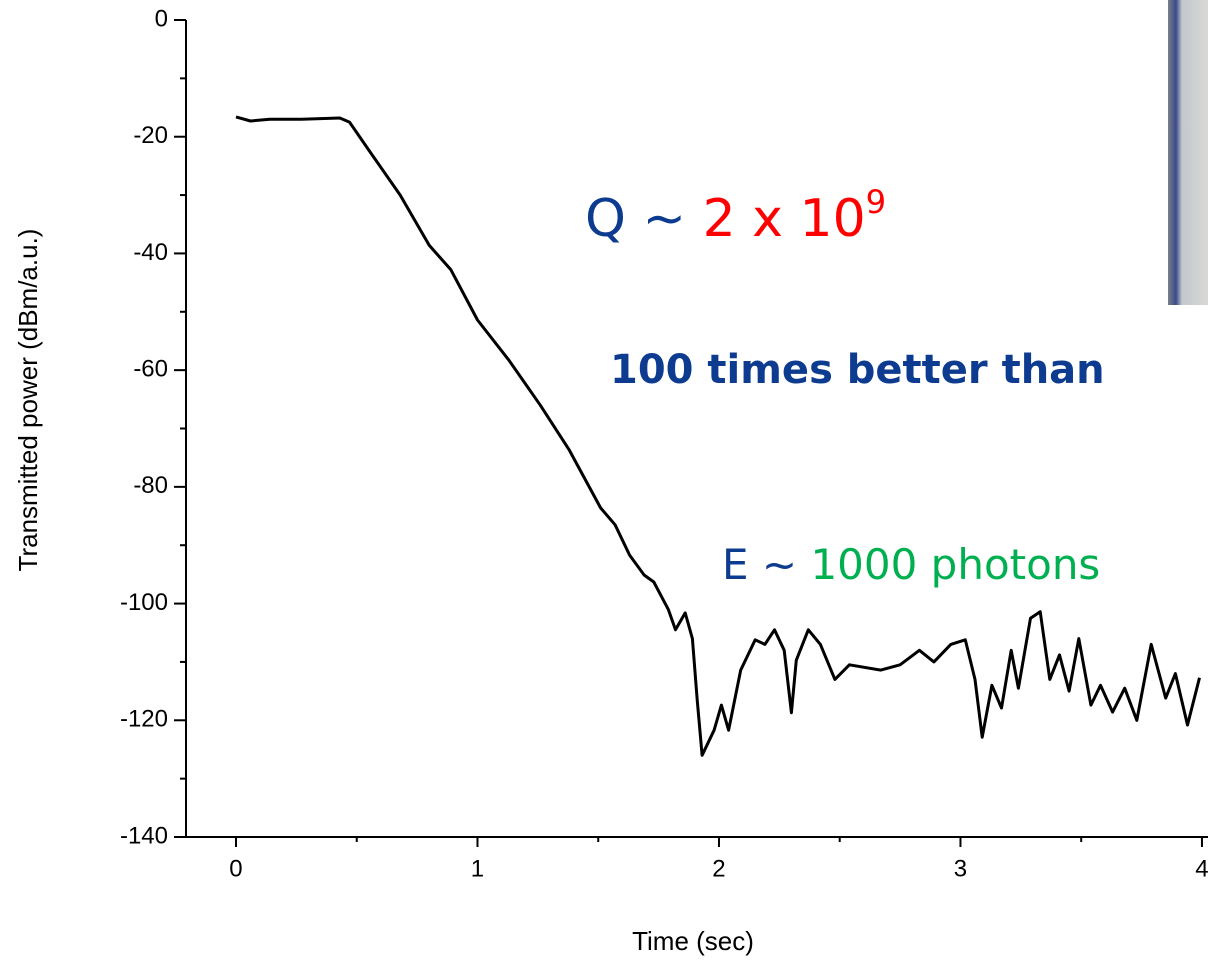  Describe the element at coordinates (1188, 152) in the screenshot. I see `photo` at that location.